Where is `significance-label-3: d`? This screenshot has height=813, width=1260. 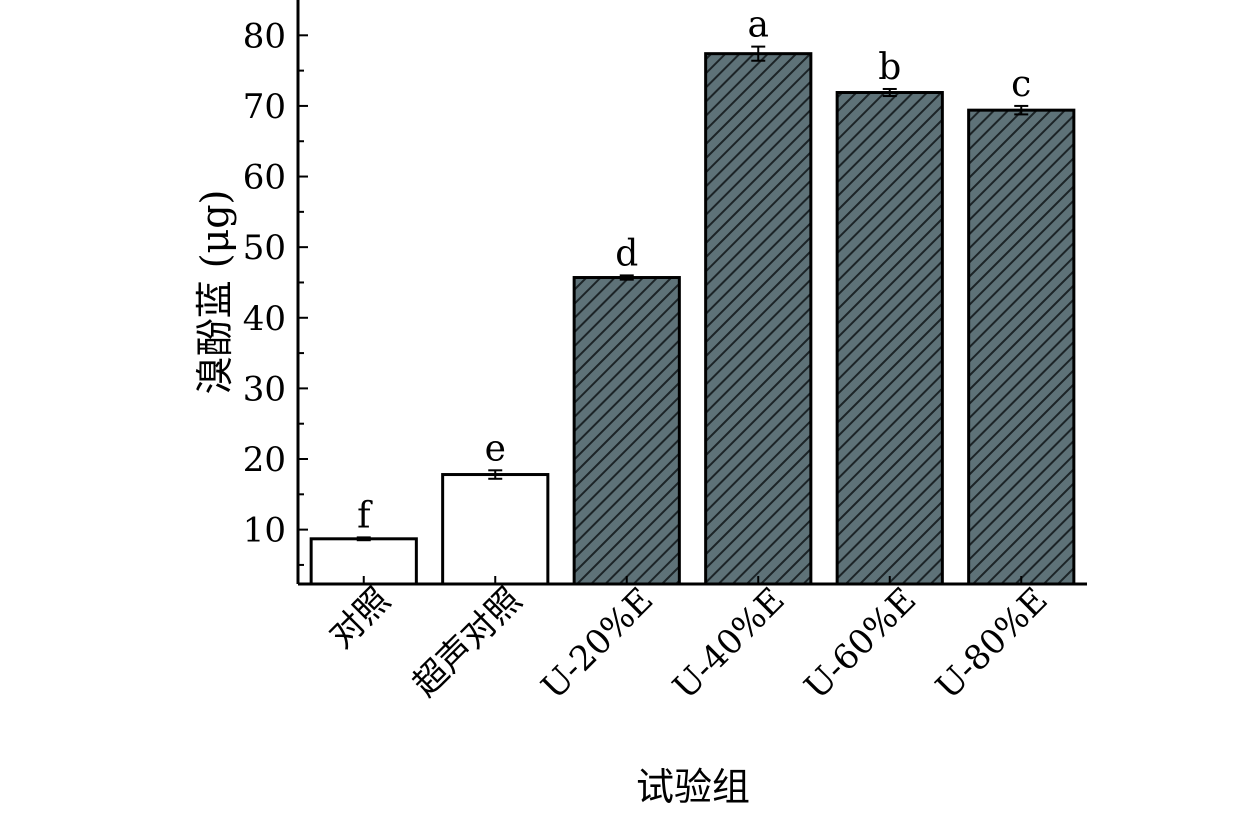 significance-label-3: d is located at coordinates (626, 253).